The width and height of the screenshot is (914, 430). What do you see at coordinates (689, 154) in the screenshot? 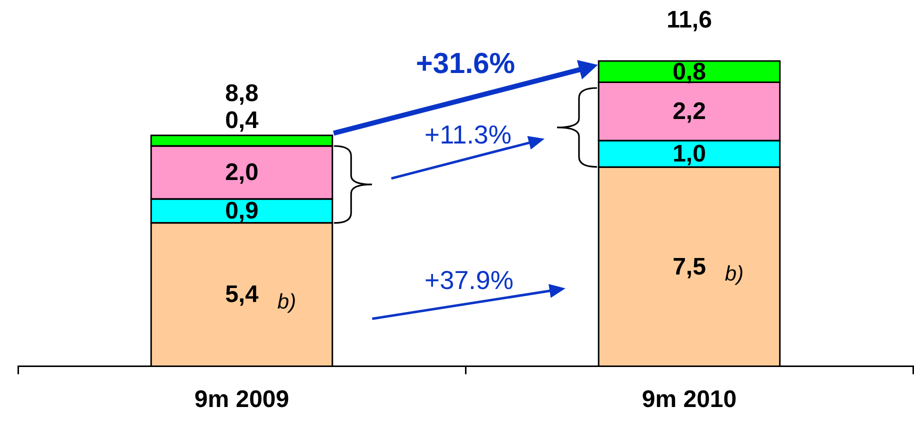
I see `data-label: 1,0` at bounding box center [689, 154].